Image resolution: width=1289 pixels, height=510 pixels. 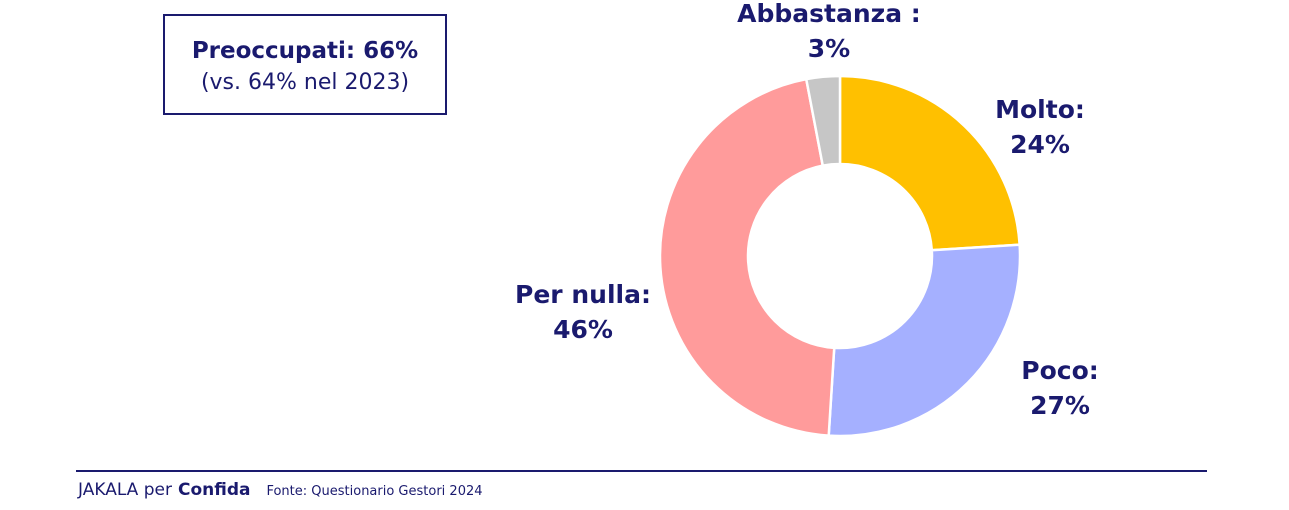 I want to click on slice-label-name-3: Per nulla:, so click(x=583, y=294).